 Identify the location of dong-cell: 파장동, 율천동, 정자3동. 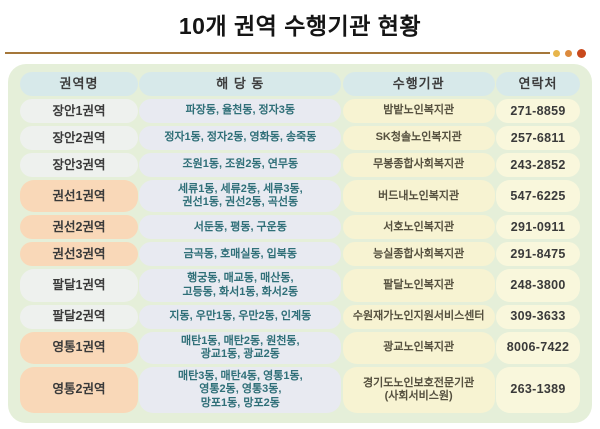
(240, 111).